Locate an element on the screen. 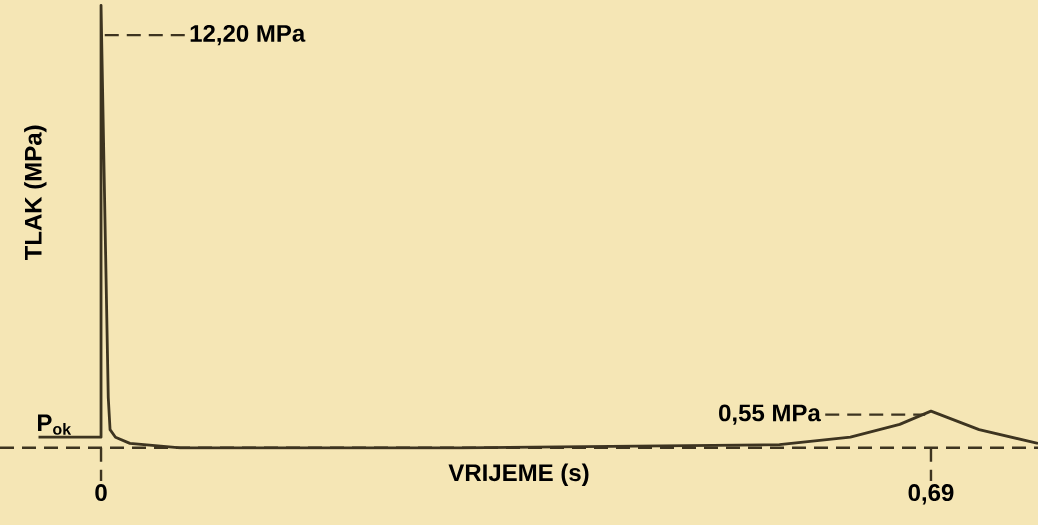  annotation: 0,55 MPa is located at coordinates (770, 414).